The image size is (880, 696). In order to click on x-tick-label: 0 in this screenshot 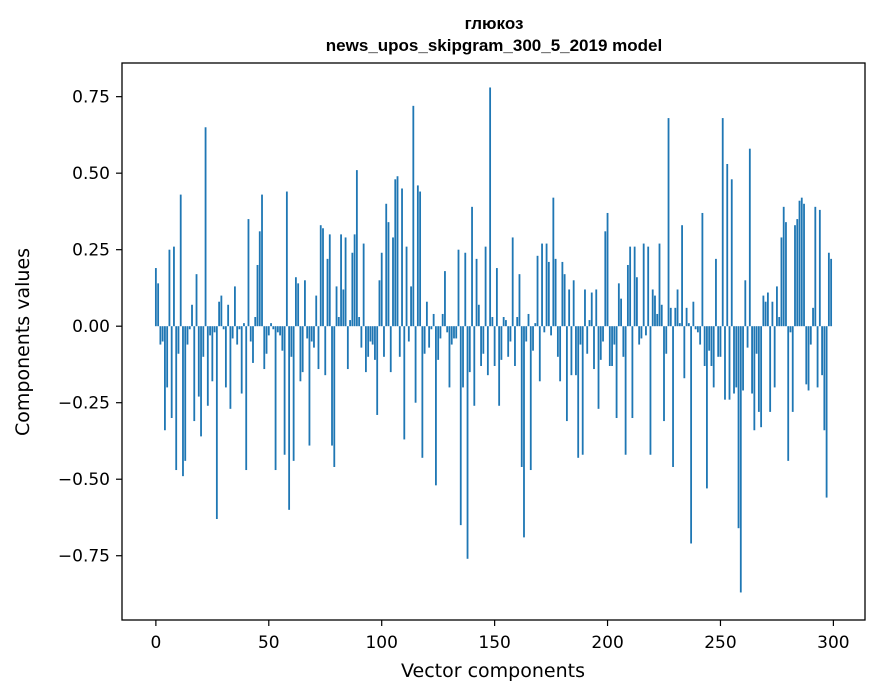, I will do `click(155, 643)`.